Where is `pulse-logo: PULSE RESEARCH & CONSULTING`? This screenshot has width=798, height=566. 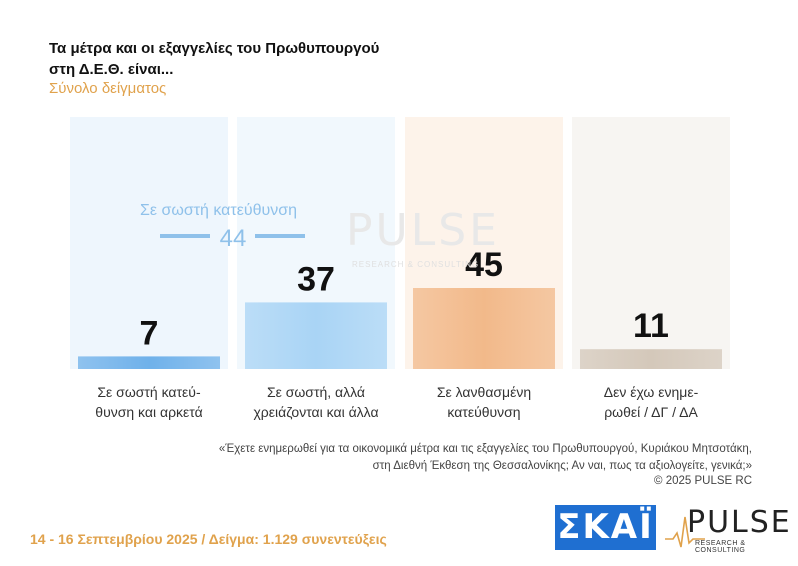
pulse-logo: PULSE RESEARCH & CONSULTING is located at coordinates (727, 528).